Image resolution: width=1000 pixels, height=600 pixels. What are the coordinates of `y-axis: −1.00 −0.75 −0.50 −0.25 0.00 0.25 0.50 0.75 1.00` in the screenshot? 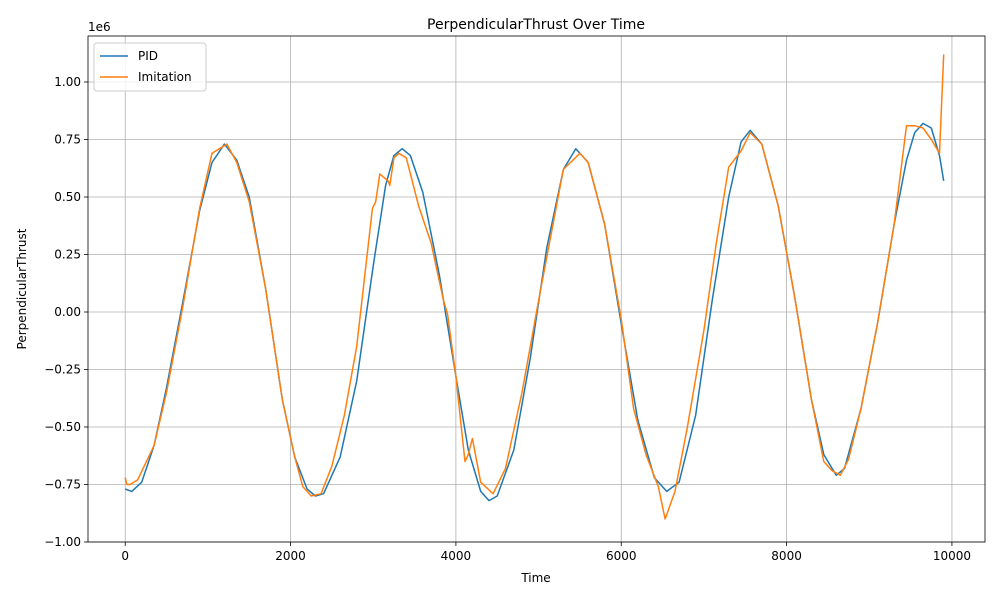 It's located at (66, 312).